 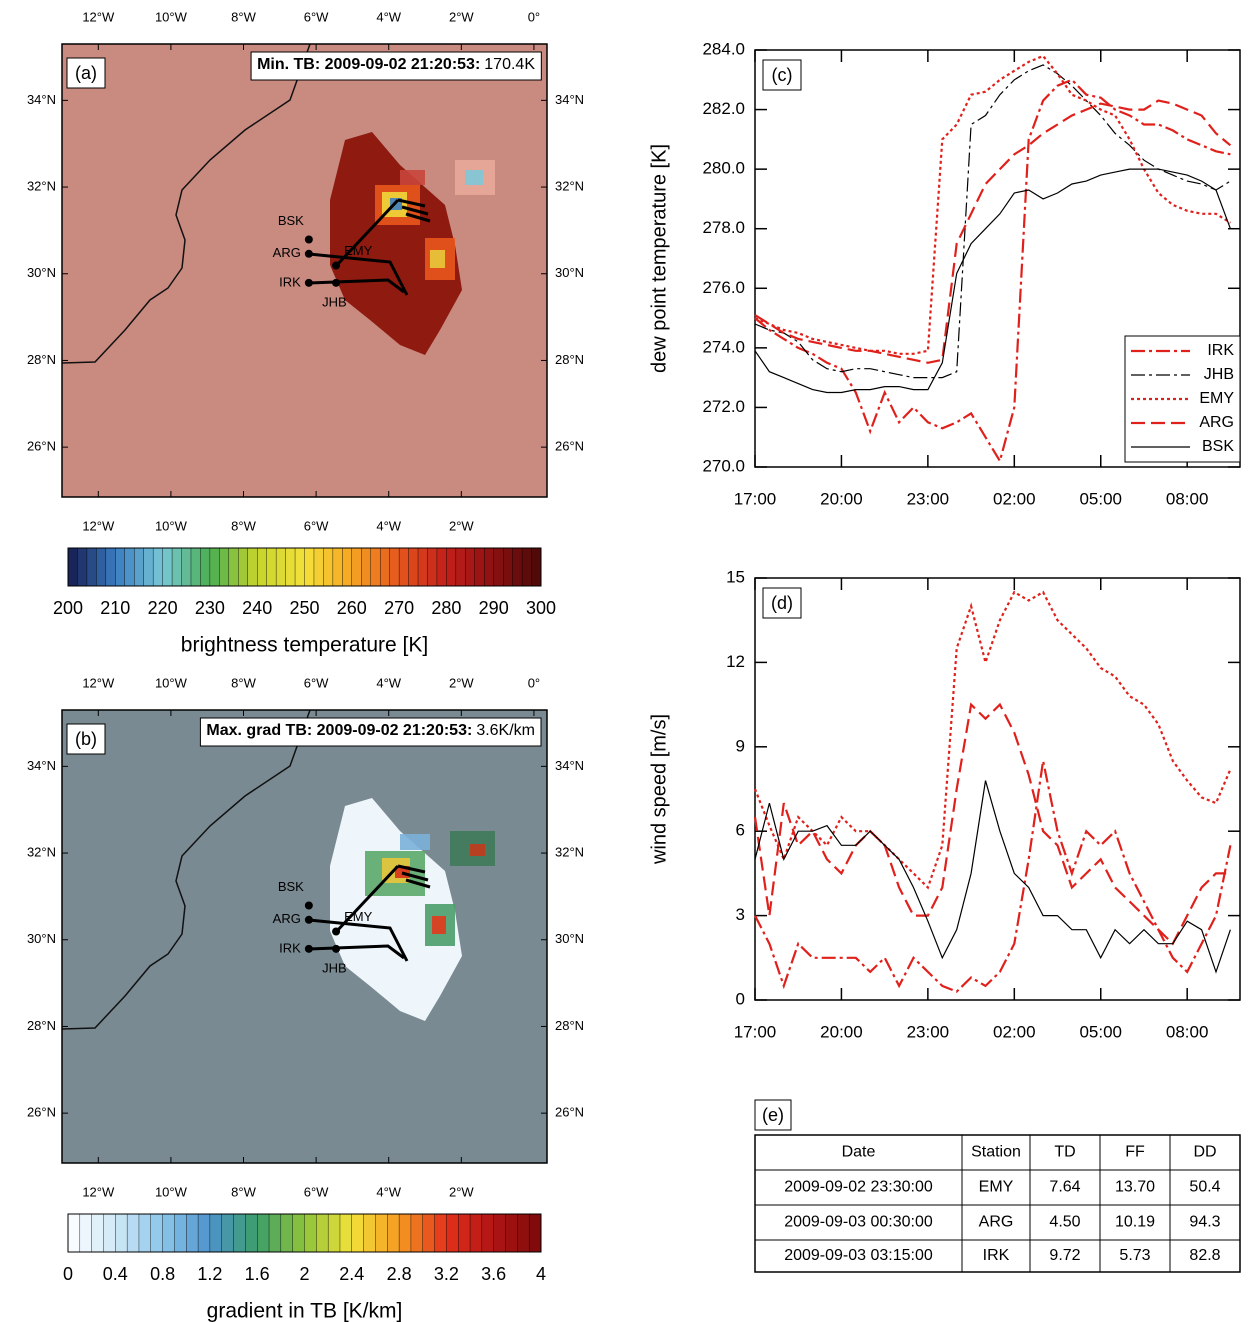 I want to click on x-tick-label: 0°, so click(x=534, y=16).